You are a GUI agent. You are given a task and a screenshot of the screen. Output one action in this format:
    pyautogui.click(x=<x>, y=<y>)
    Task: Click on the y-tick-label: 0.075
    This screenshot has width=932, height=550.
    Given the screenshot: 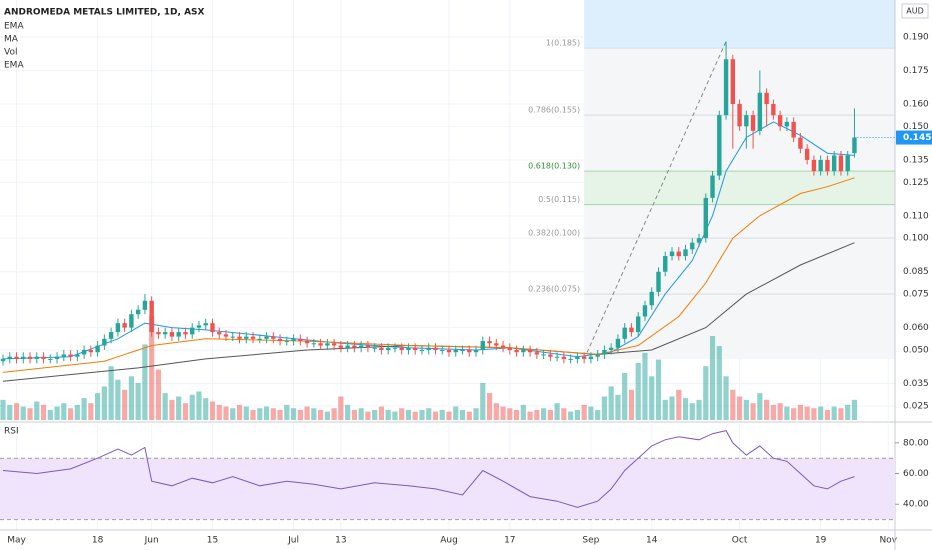 What is the action you would take?
    pyautogui.click(x=916, y=295)
    